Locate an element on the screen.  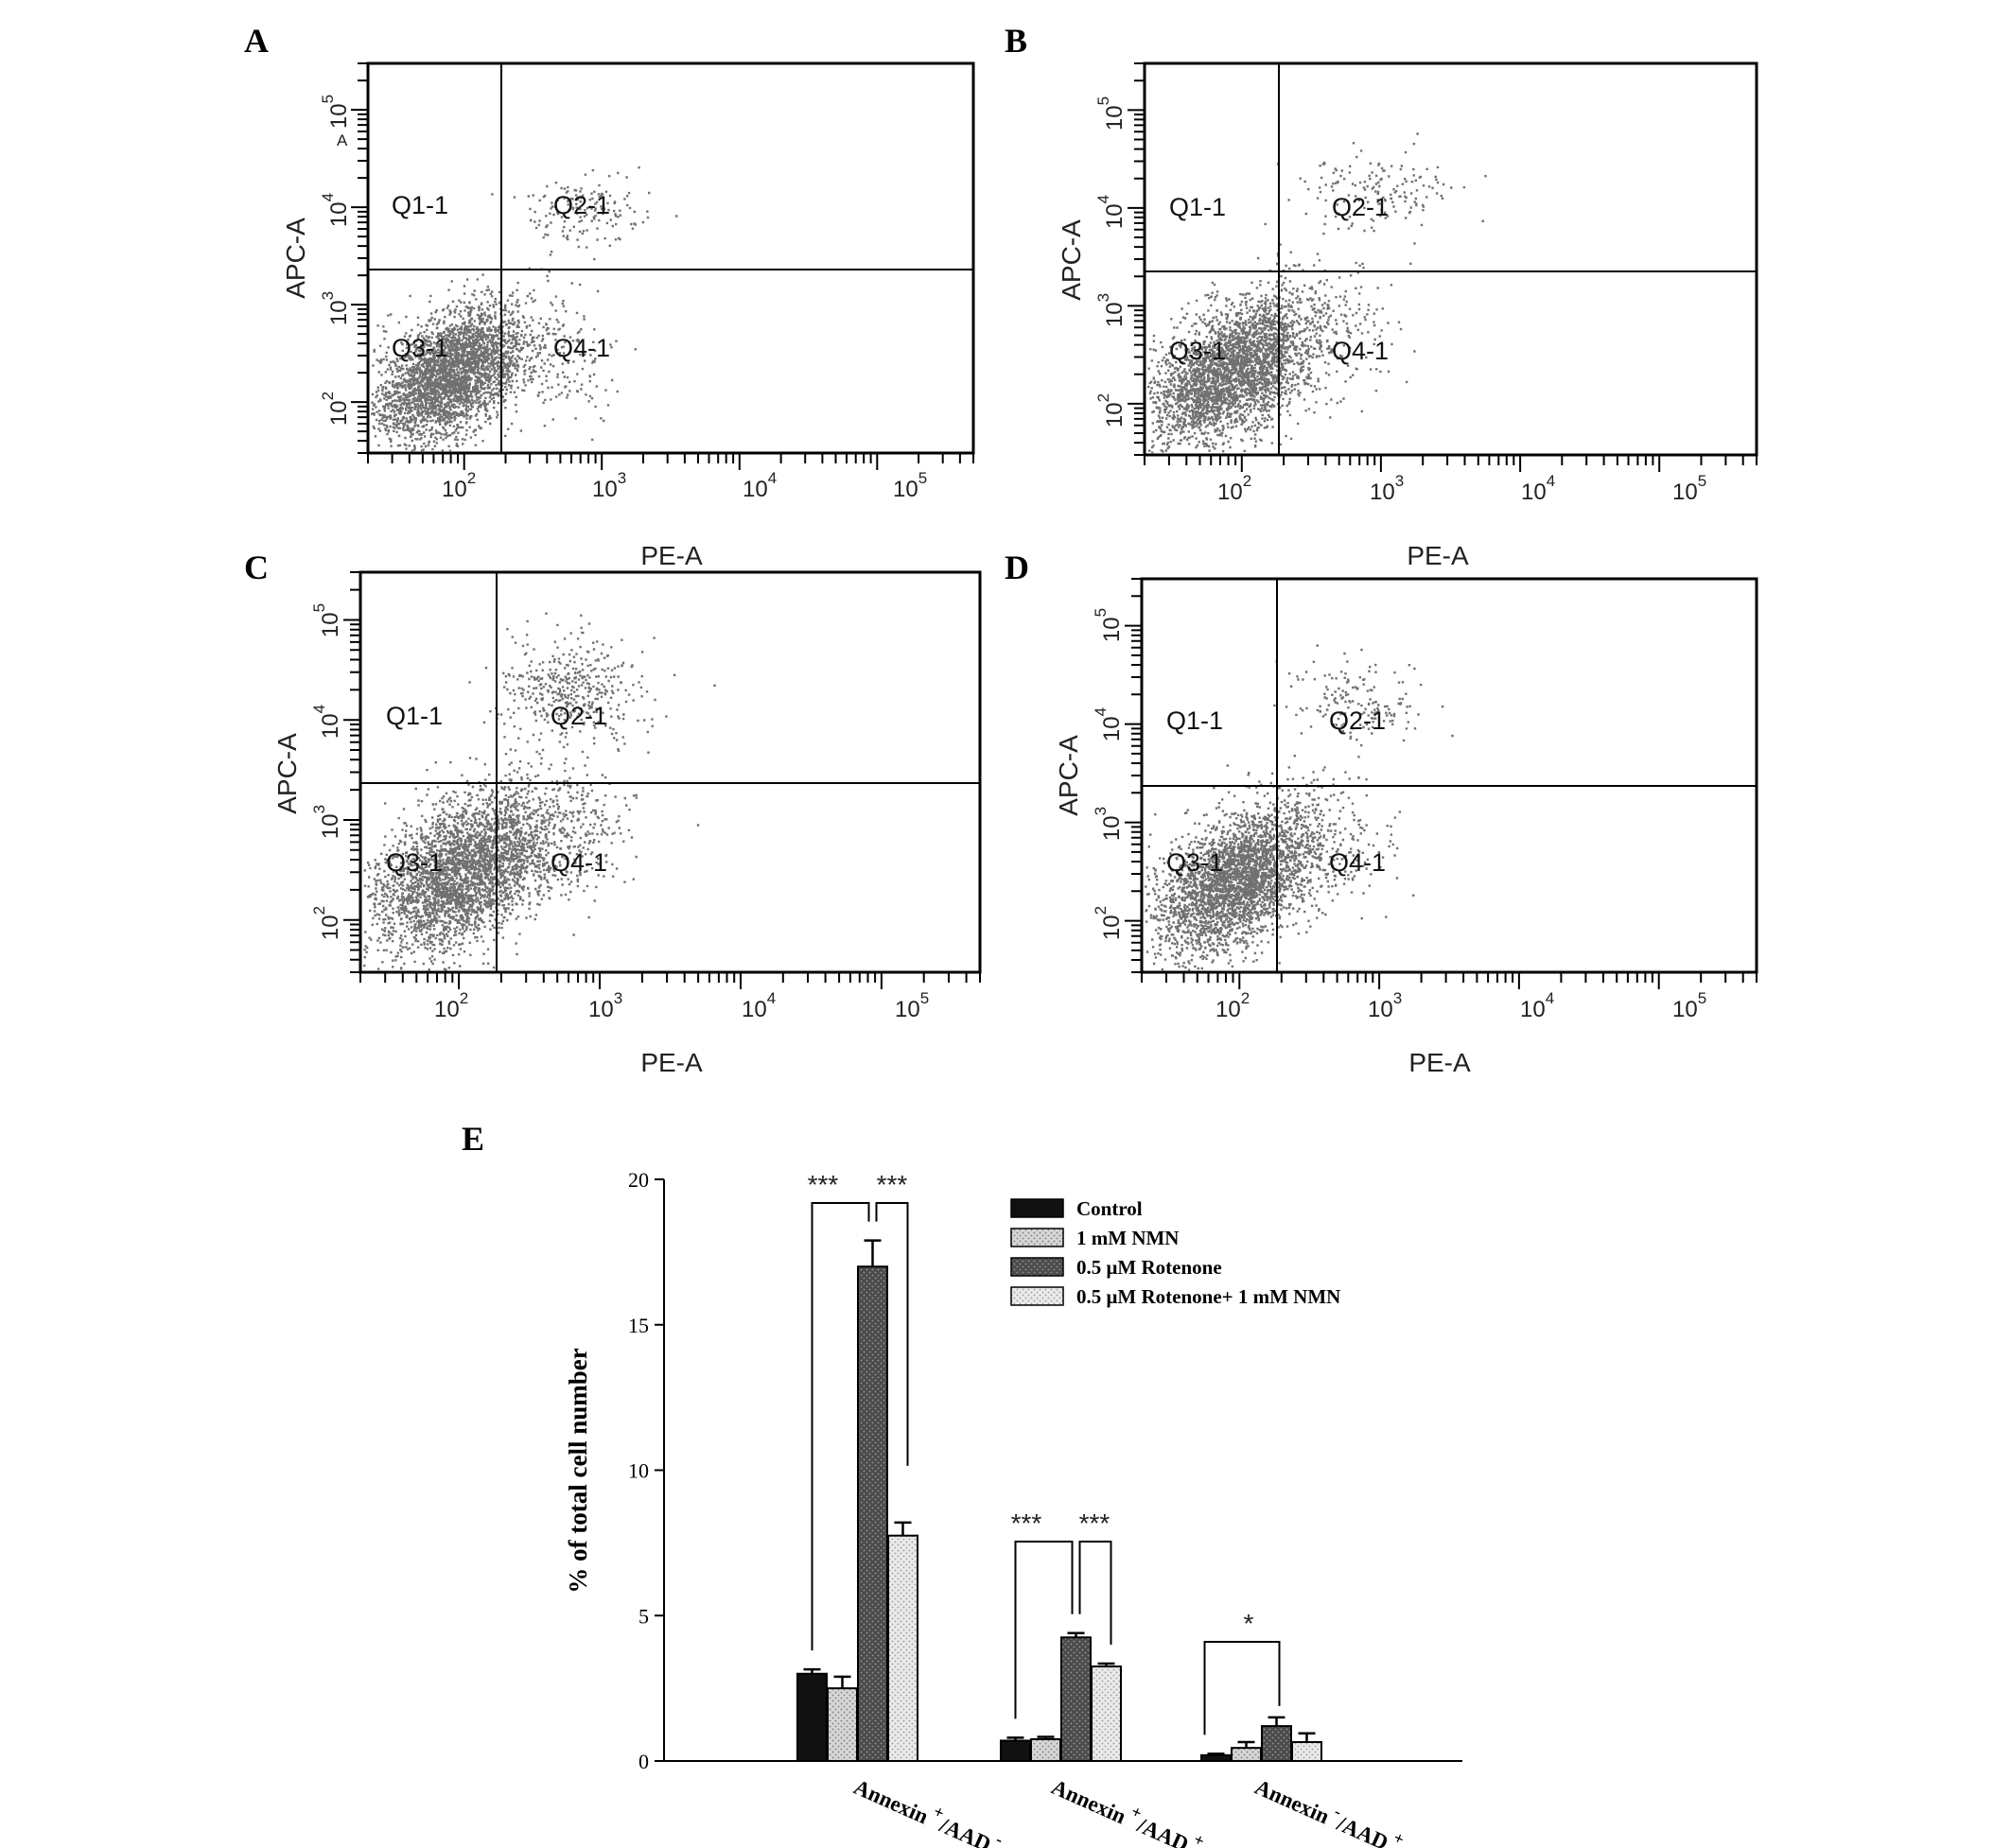
x-tick-label: 10³ is located at coordinates (605, 1005).